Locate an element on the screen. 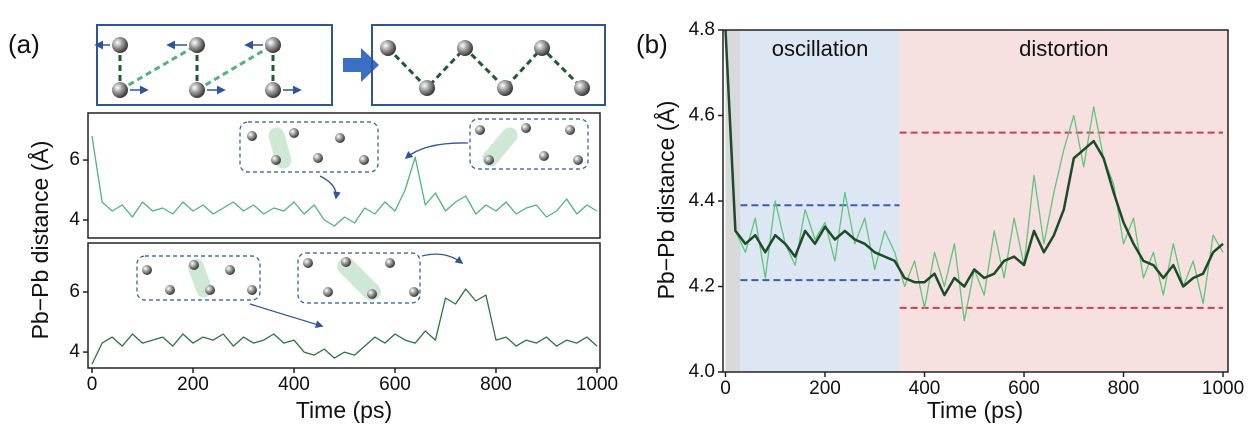 The height and width of the screenshot is (431, 1250). y-tick-label: 4.0 is located at coordinates (702, 371).